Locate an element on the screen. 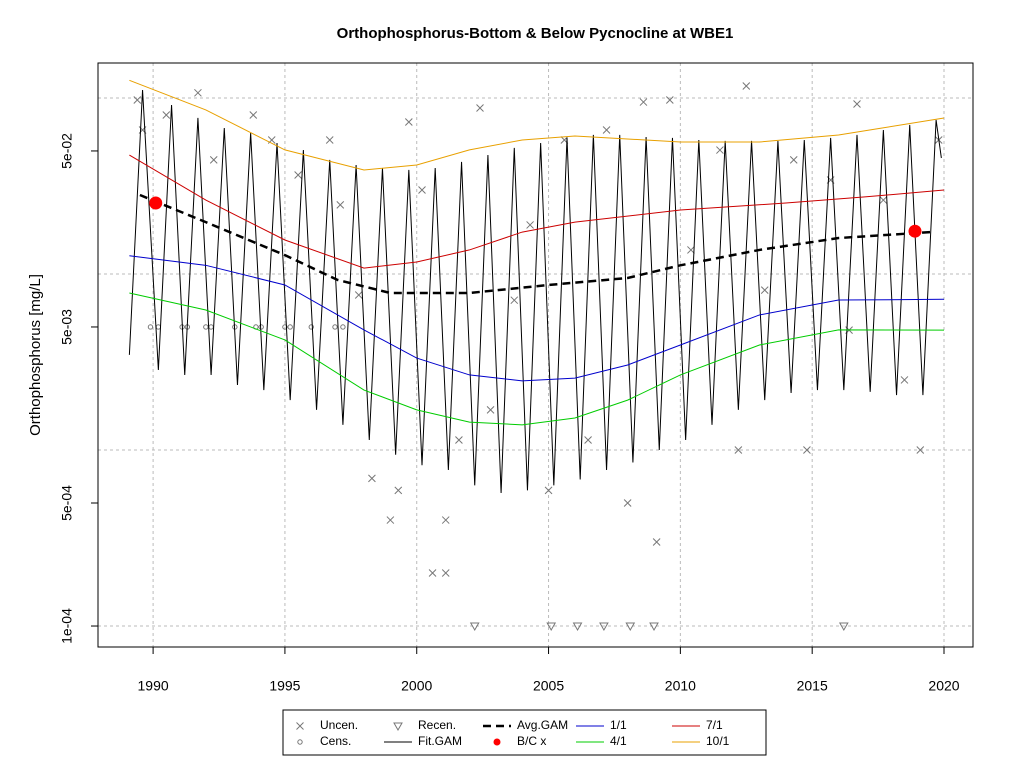 Image resolution: width=1024 pixels, height=768 pixels. legend-label: B/C x is located at coordinates (531, 741).